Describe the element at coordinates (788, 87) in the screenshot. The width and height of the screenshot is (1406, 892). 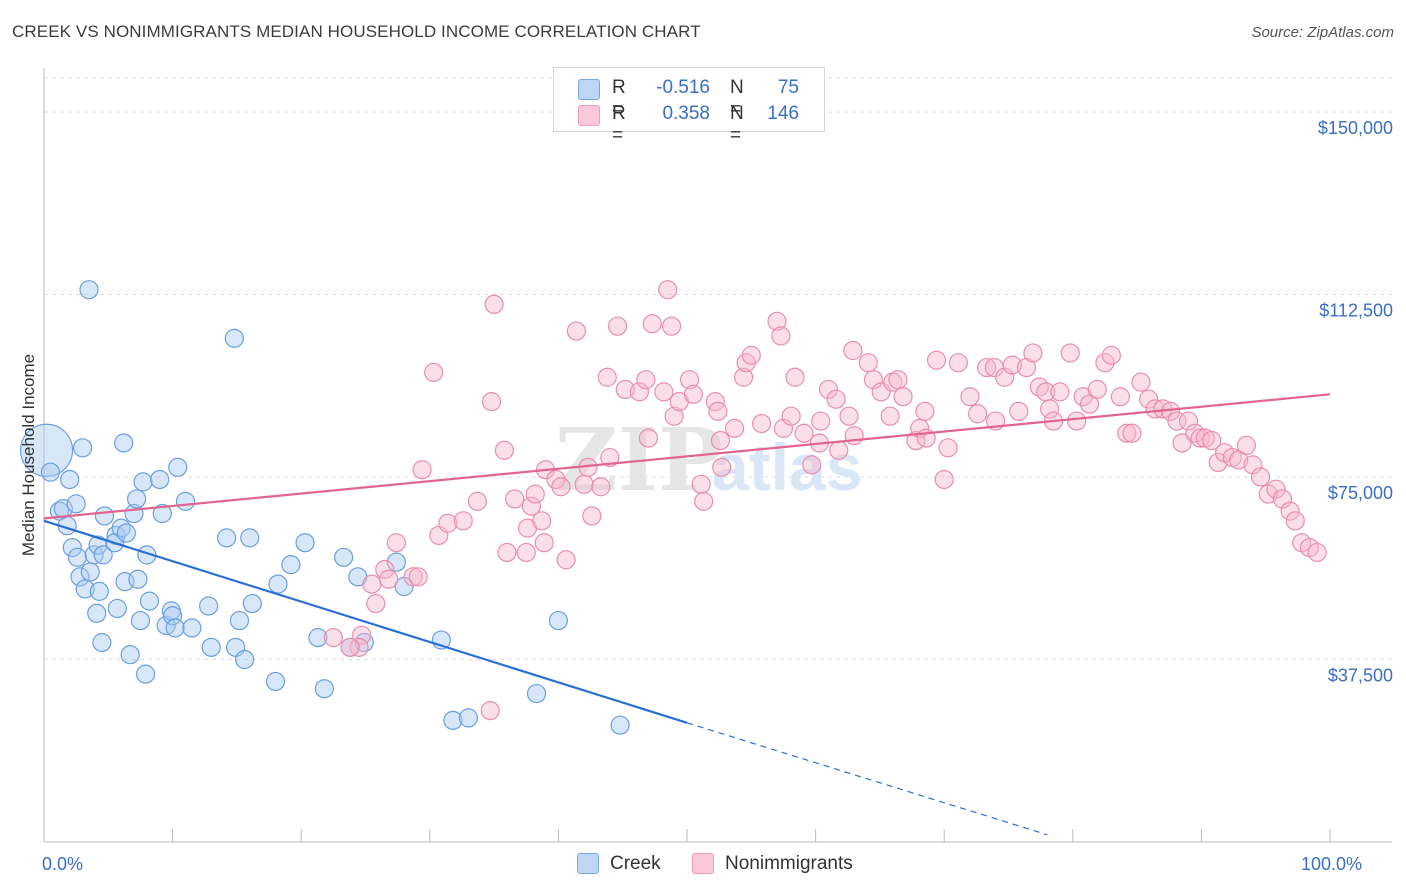
I see `legend-n-value: 75` at that location.